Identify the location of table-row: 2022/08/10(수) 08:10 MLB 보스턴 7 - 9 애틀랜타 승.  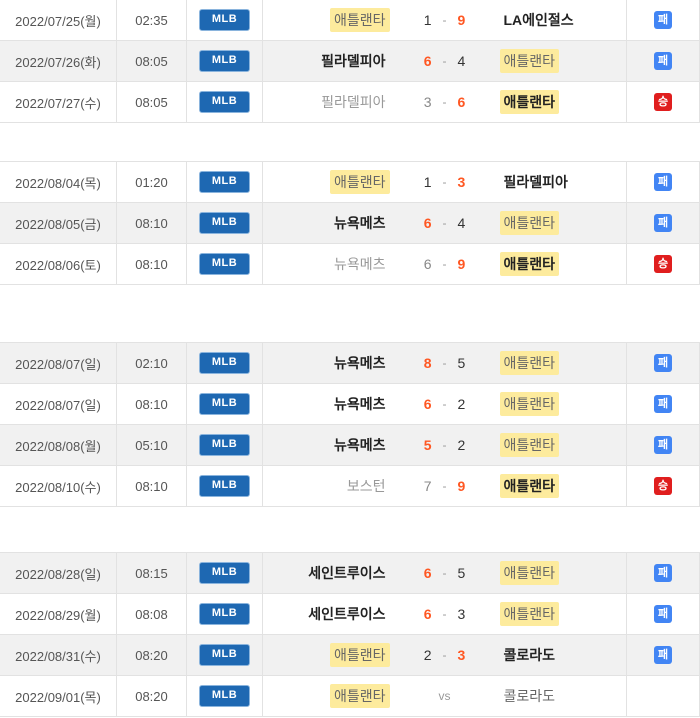
(350, 486).